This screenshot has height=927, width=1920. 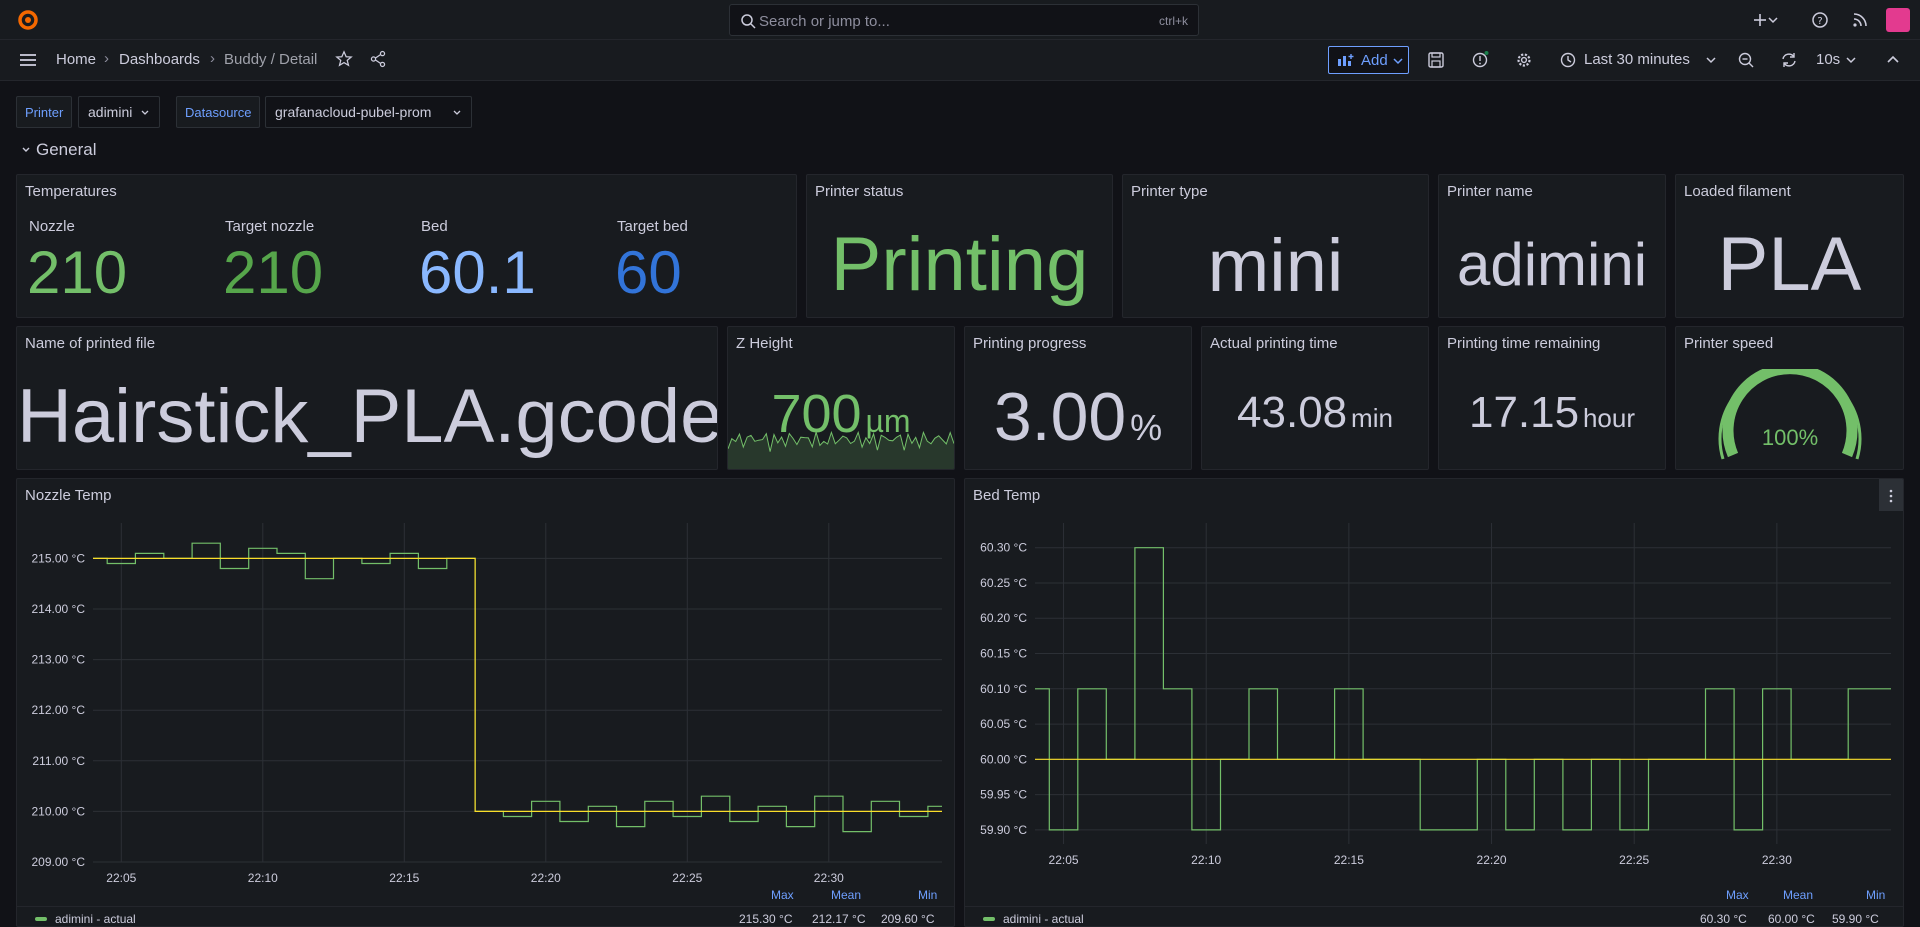 I want to click on add-button: Add, so click(x=1368, y=60).